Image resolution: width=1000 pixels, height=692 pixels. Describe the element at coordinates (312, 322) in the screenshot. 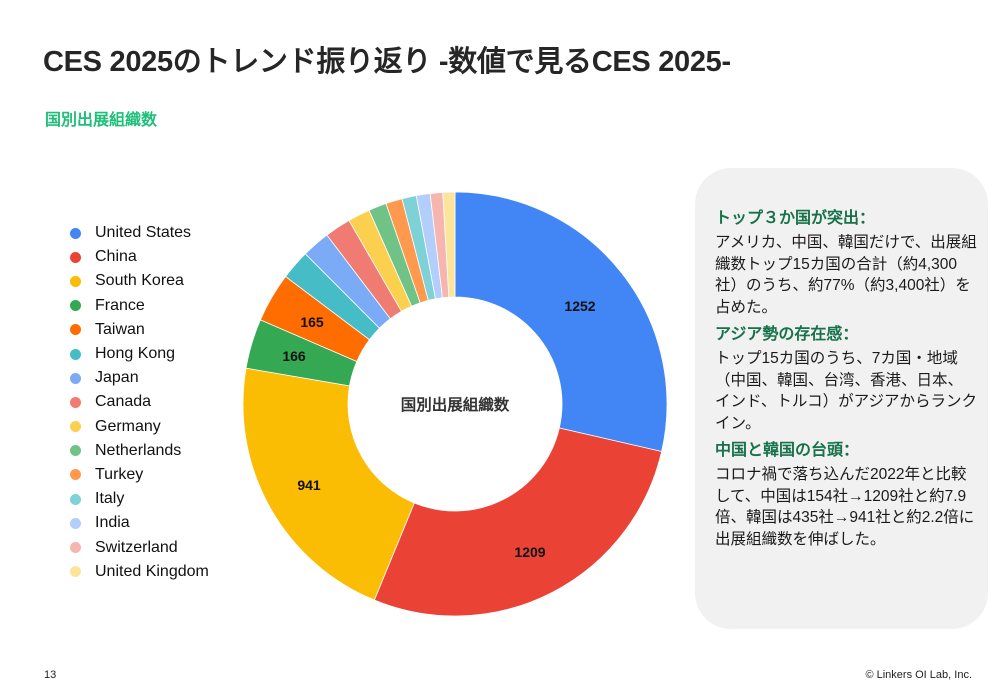

I see `slice-label-taiwan: 165` at that location.